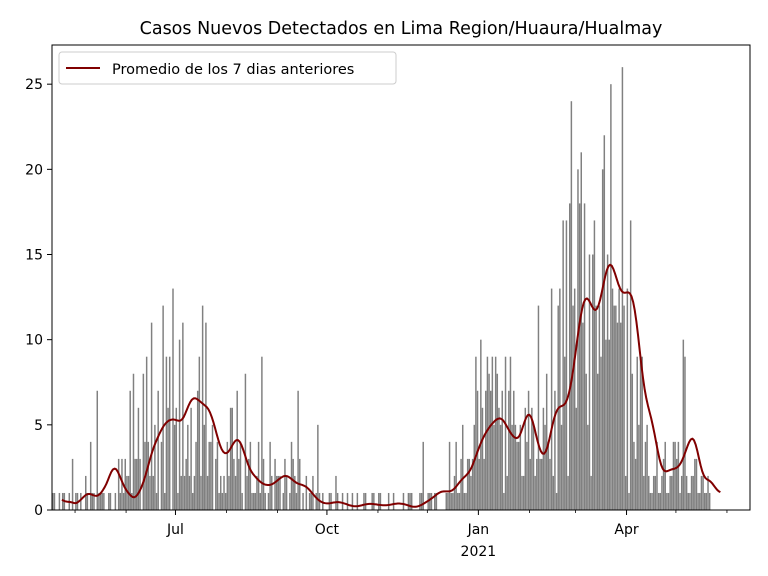  I want to click on x-axis: Jul Oct Jan 2021 Apr, so click(401, 535).